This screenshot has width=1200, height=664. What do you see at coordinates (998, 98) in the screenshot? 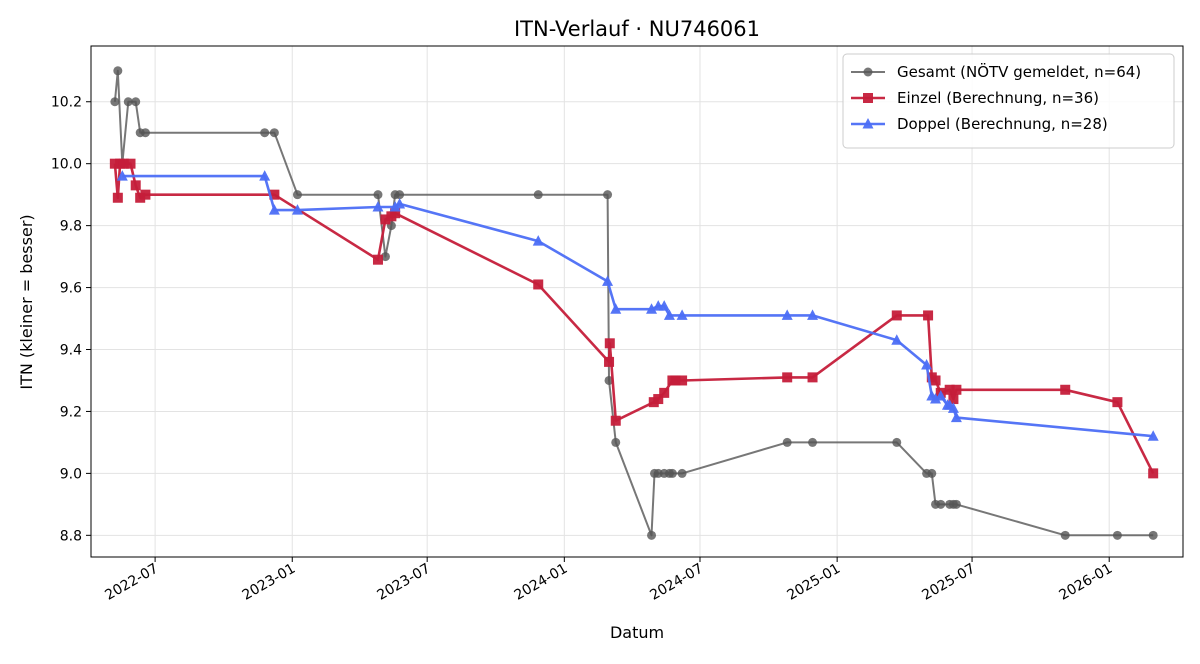
I see `legend-label: Einzel (Berechnung, n=36)` at bounding box center [998, 98].